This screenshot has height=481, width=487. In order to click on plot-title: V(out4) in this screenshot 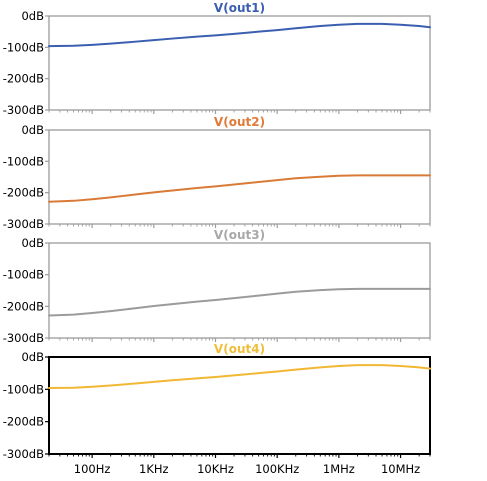, I will do `click(239, 349)`.